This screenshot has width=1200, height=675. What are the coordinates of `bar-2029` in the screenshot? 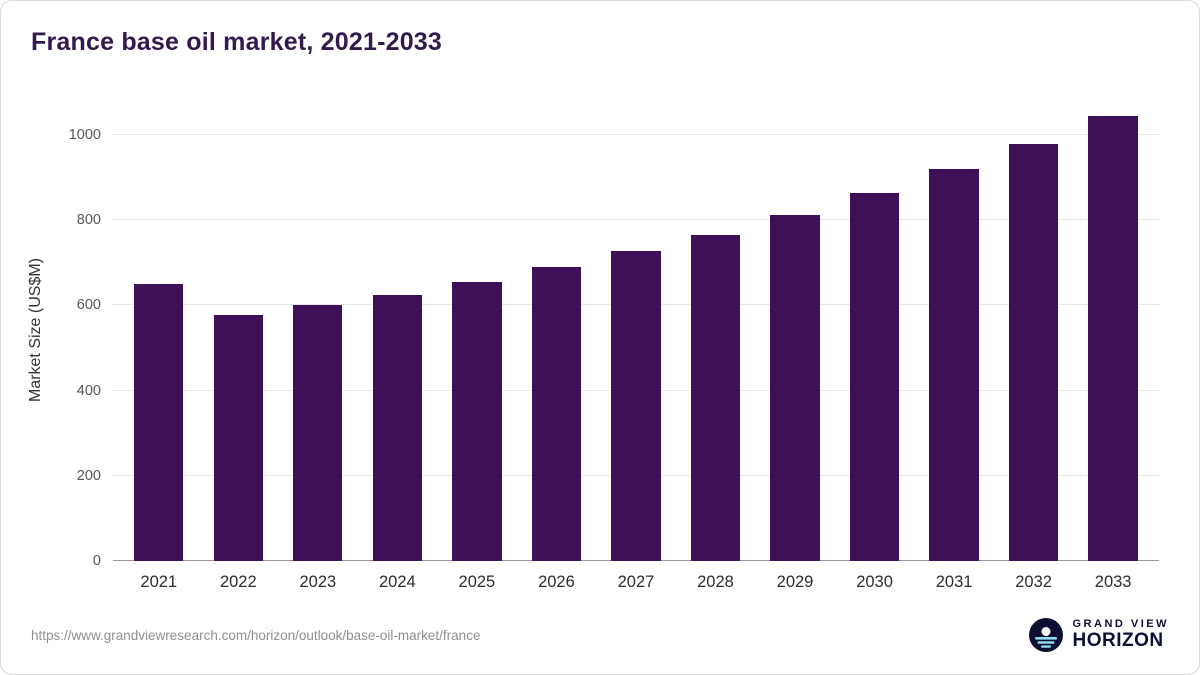 It's located at (795, 388).